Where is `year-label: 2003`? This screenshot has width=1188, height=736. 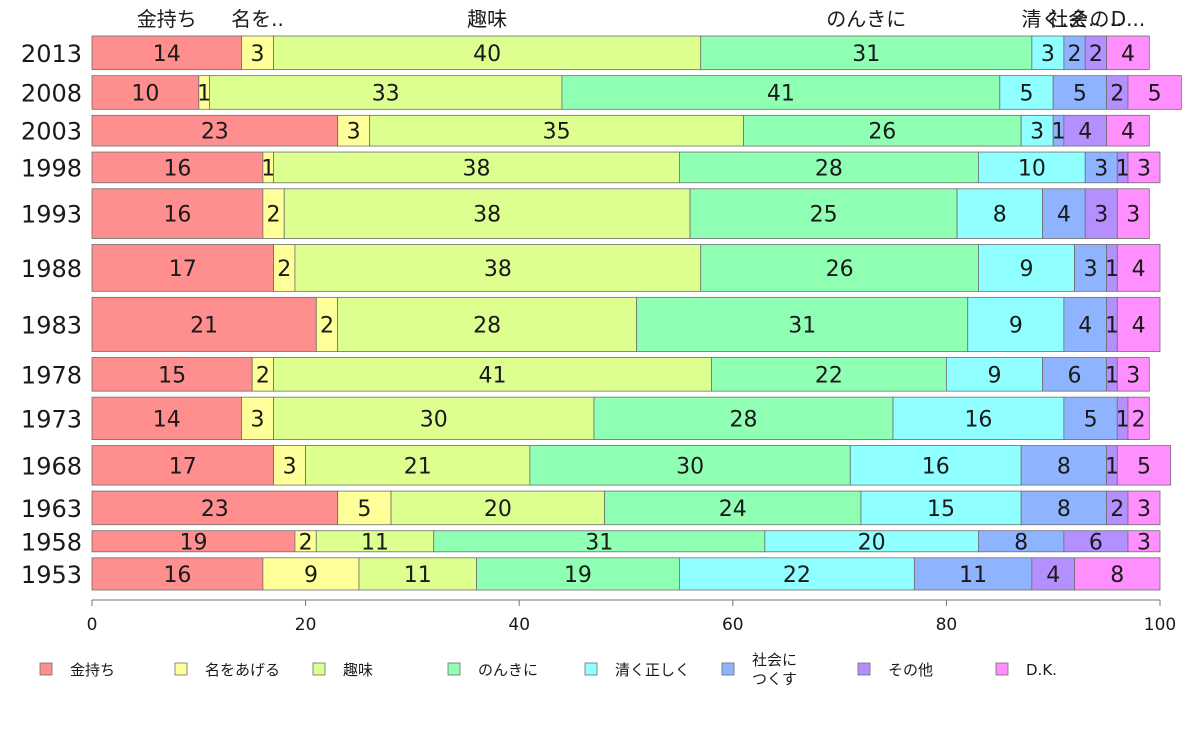
year-label: 2003 is located at coordinates (51, 132).